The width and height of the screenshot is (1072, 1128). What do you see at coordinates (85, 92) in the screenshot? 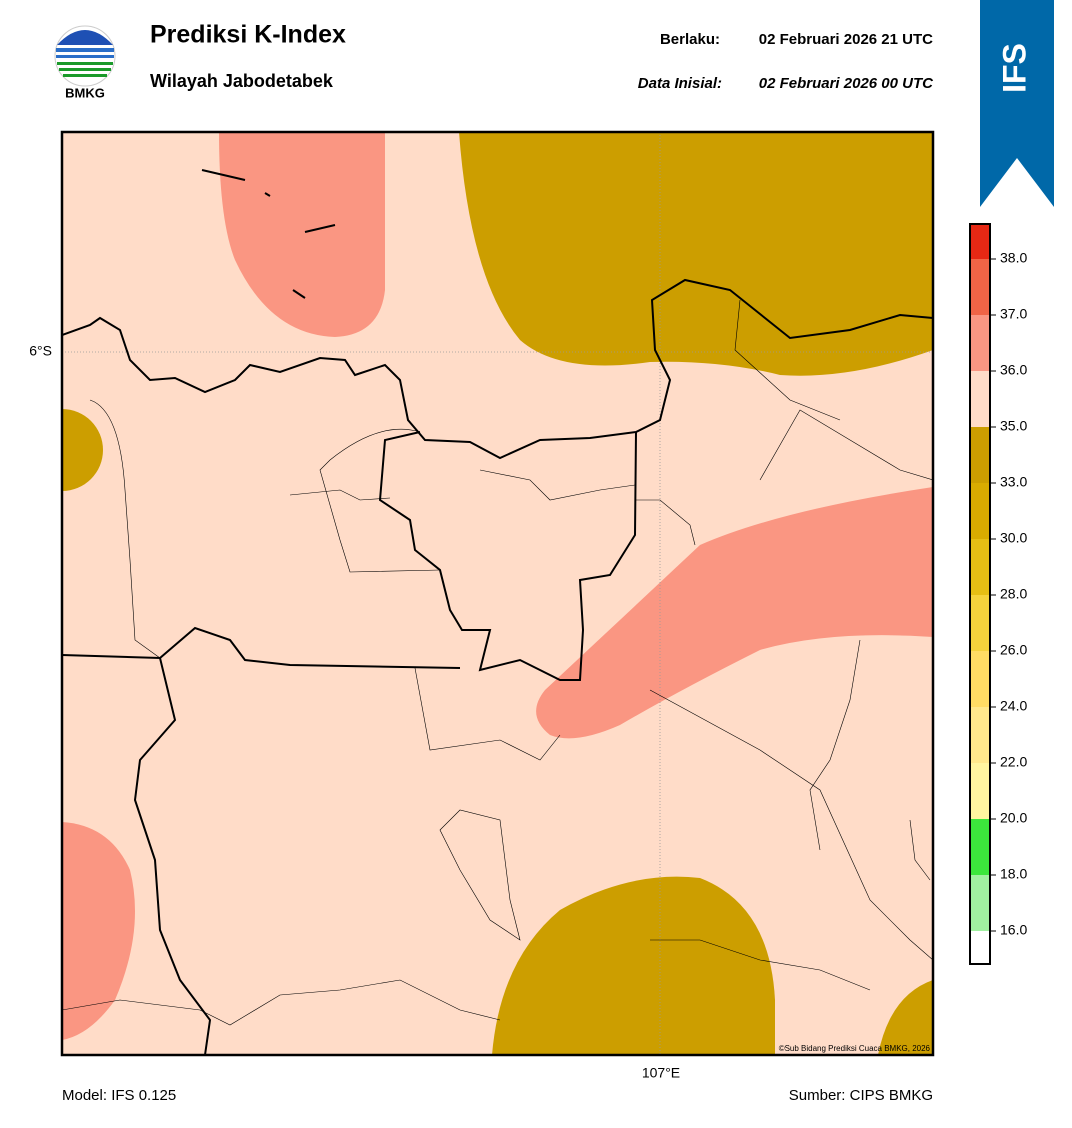
I see `logo-text: BMKG` at bounding box center [85, 92].